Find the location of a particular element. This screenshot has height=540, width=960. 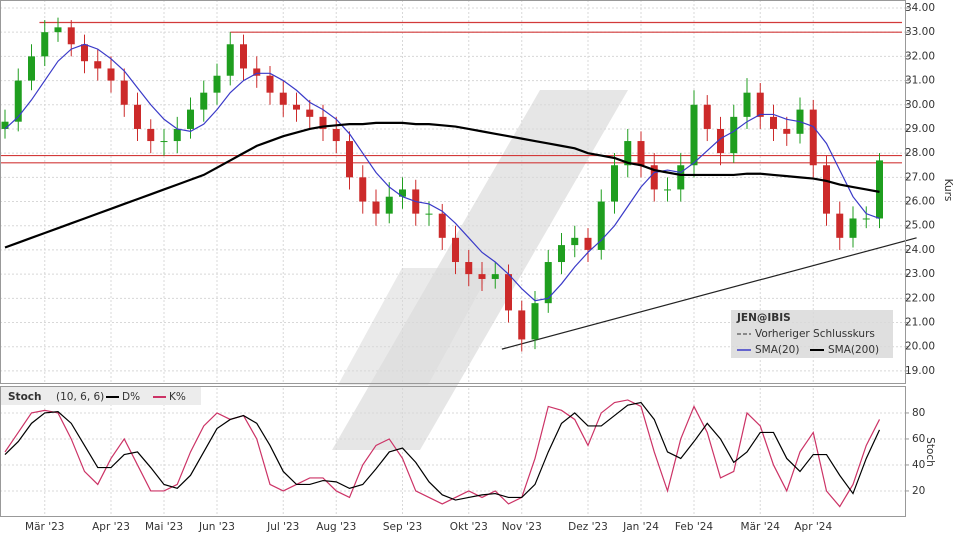

legend-label: K% is located at coordinates (177, 397).